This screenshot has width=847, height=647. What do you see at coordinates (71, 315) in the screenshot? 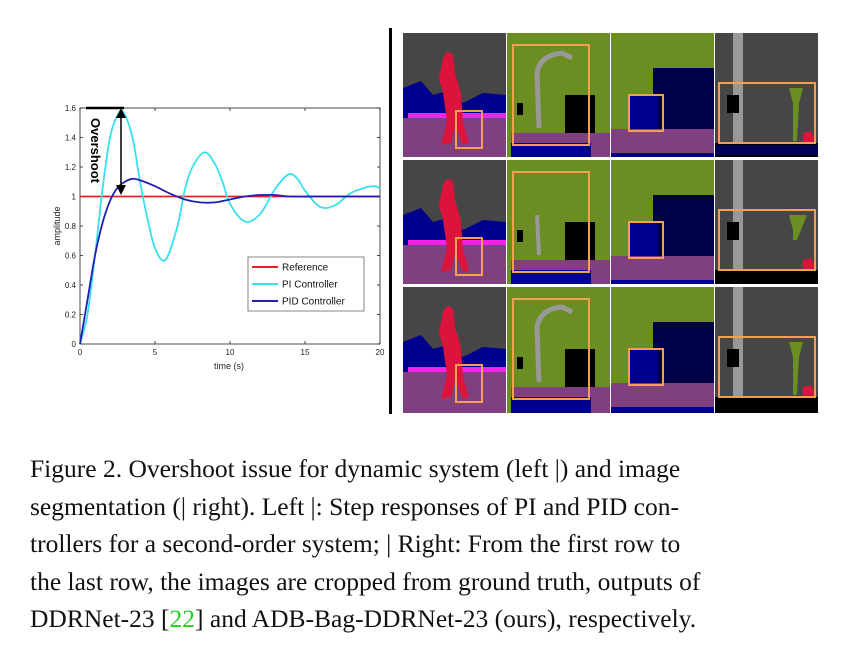
I see `y-tick-label: 0.2` at bounding box center [71, 315].